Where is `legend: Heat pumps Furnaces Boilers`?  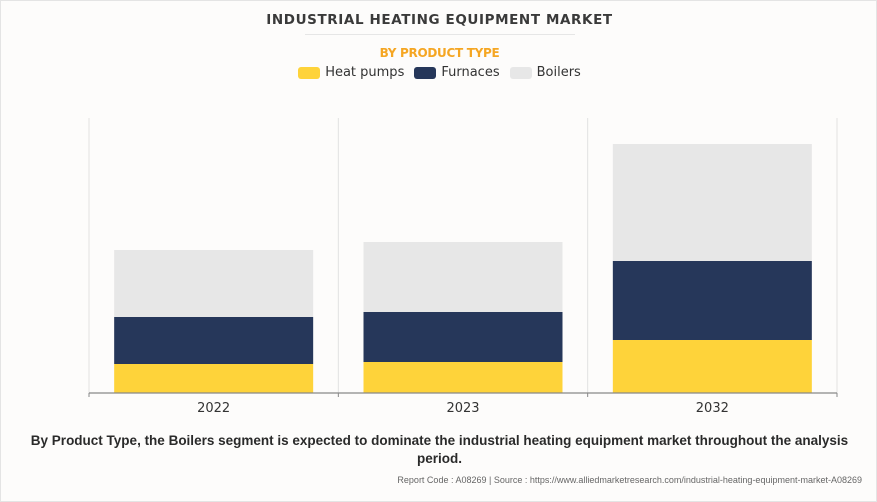 legend: Heat pumps Furnaces Boilers is located at coordinates (439, 72).